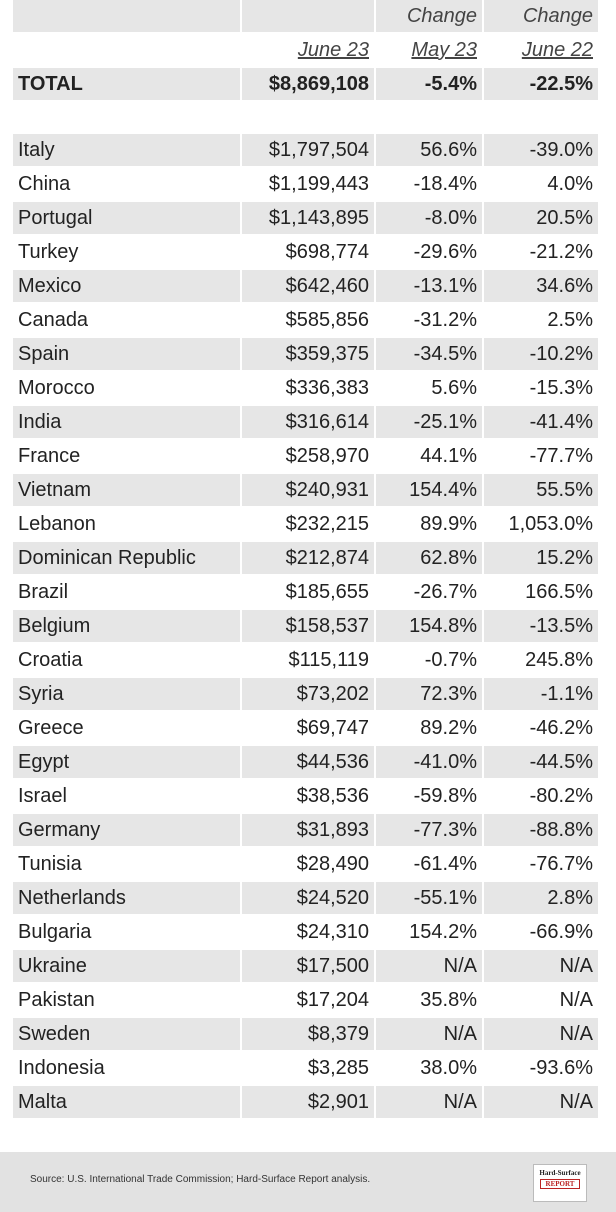 The height and width of the screenshot is (1212, 616). I want to click on value-cell: -77.7%, so click(561, 456).